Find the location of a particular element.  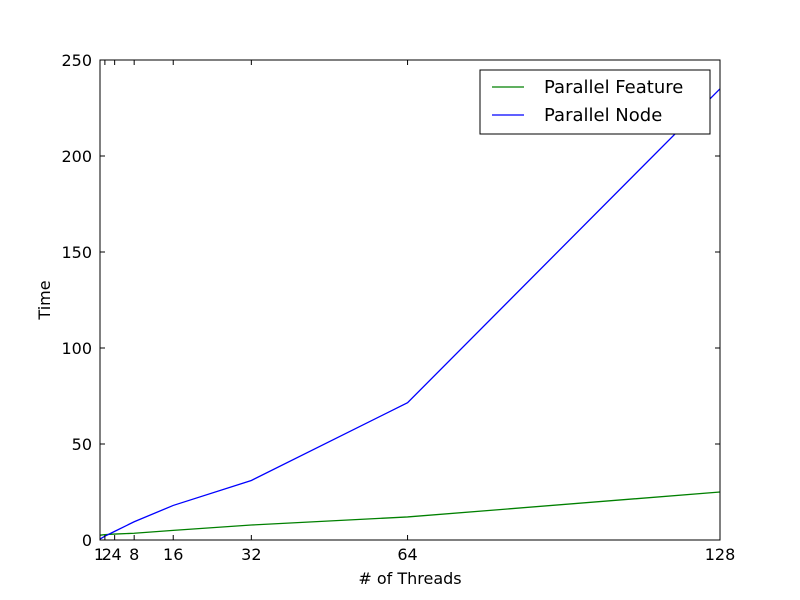

x-tick-label: 4 is located at coordinates (117, 554).